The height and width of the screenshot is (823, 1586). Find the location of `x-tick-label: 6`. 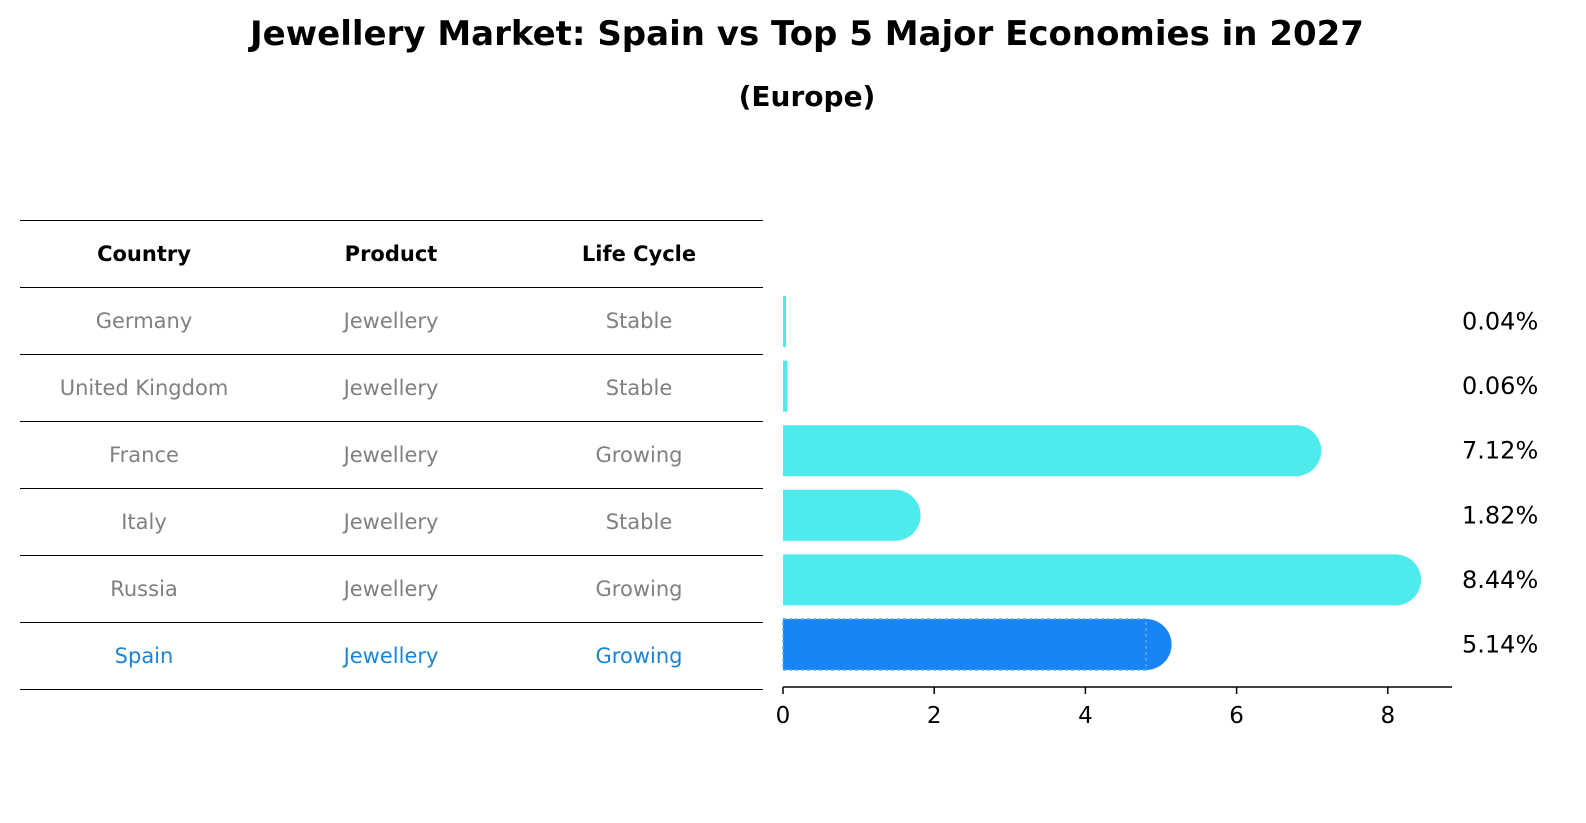

x-tick-label: 6 is located at coordinates (1236, 716).